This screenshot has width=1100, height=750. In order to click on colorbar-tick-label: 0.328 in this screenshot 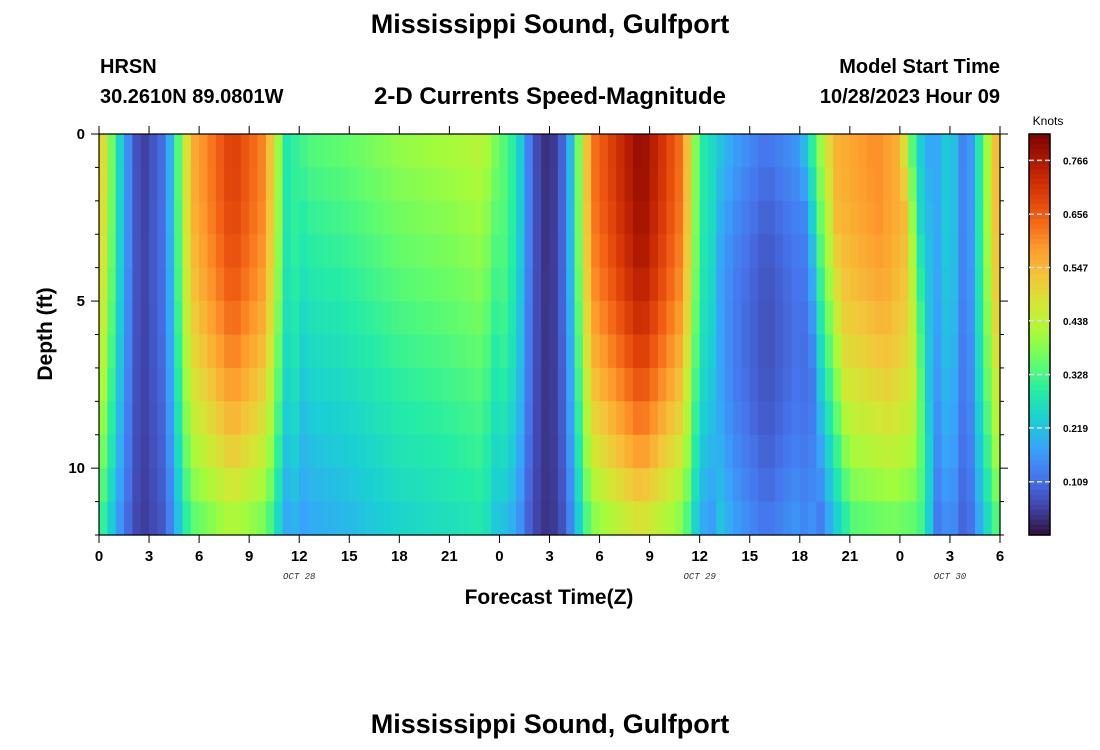, I will do `click(1075, 376)`.